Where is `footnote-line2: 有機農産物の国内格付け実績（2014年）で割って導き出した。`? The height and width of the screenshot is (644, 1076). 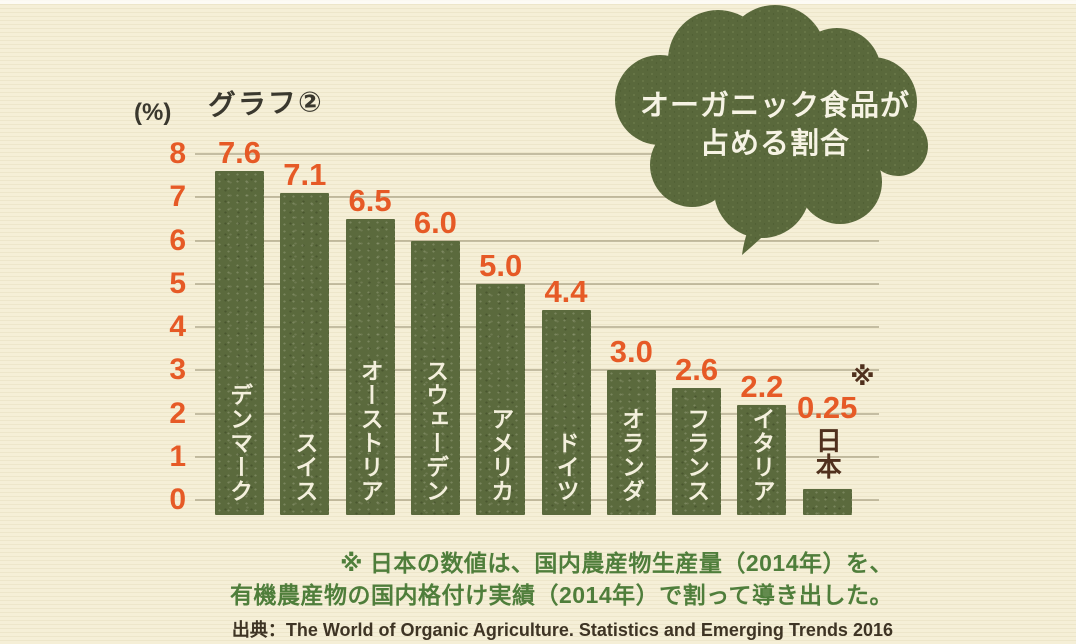
footnote-line2: 有機農産物の国内格付け実績（2014年）で割って導き出した。 is located at coordinates (561, 594).